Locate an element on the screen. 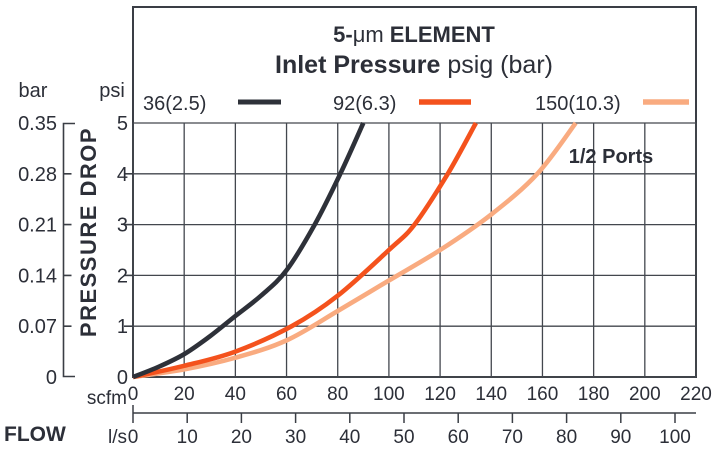 The width and height of the screenshot is (723, 463). scfm-tick-label: 200 is located at coordinates (645, 394).